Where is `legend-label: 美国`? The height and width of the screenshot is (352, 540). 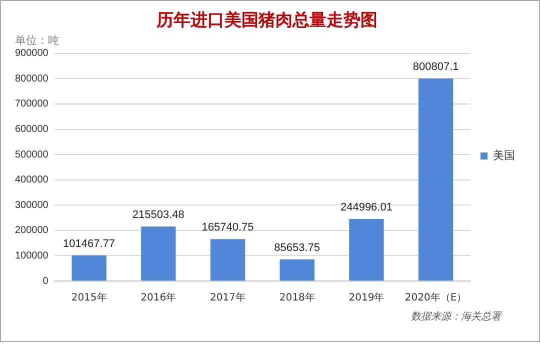
legend-label: 美国 is located at coordinates (504, 155).